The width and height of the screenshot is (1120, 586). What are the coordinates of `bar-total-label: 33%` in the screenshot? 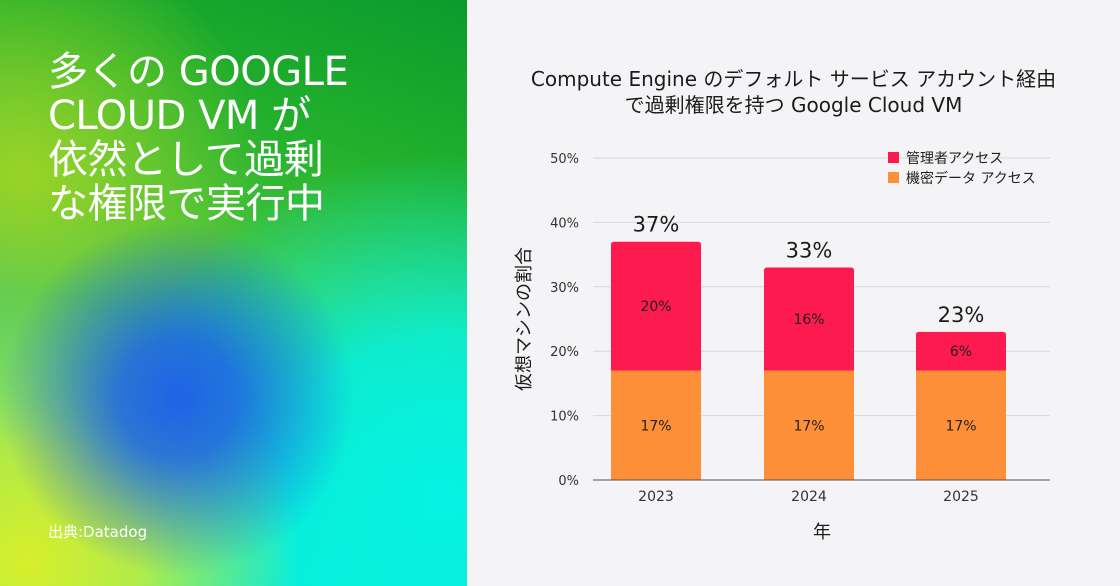 It's located at (809, 250).